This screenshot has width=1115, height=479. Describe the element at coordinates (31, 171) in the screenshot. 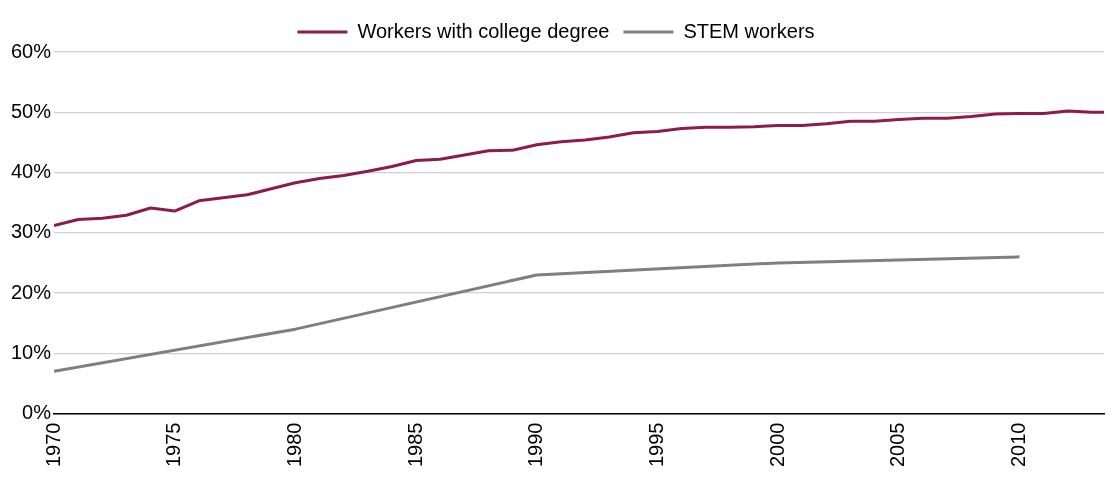

I see `y-tick-label: 40%` at that location.